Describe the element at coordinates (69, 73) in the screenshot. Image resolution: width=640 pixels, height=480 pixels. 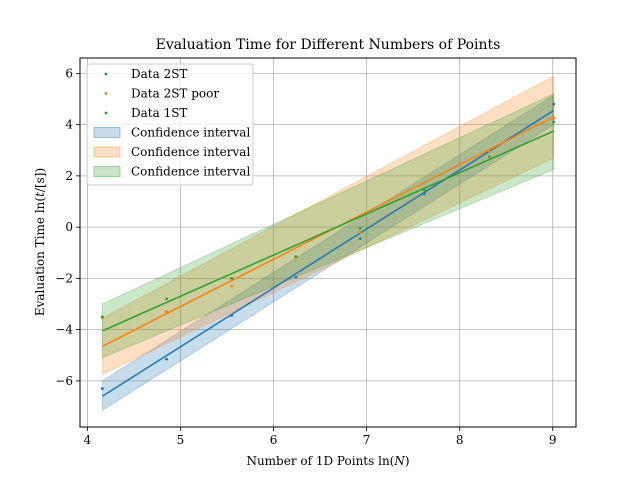
I see `y-tick-label: 6` at that location.